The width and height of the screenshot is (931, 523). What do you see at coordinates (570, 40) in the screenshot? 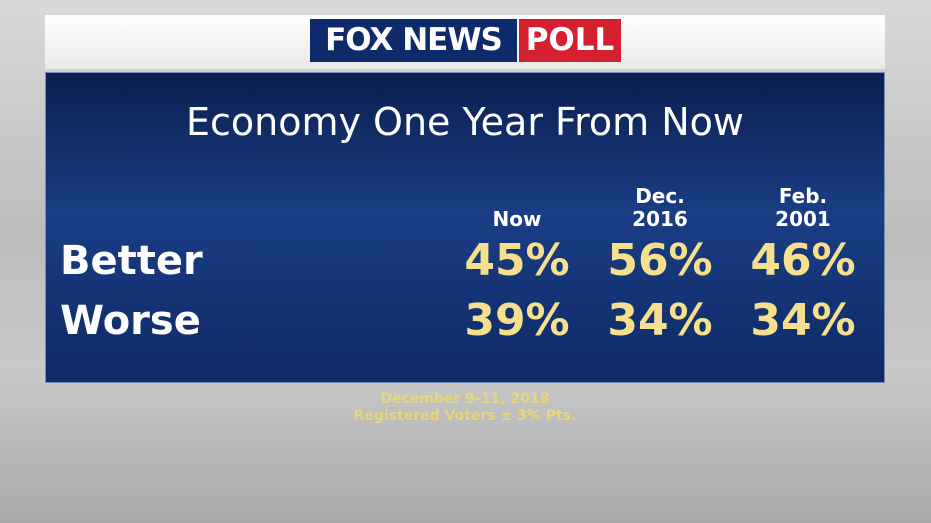
I see `logo-poll: POLL` at bounding box center [570, 40].